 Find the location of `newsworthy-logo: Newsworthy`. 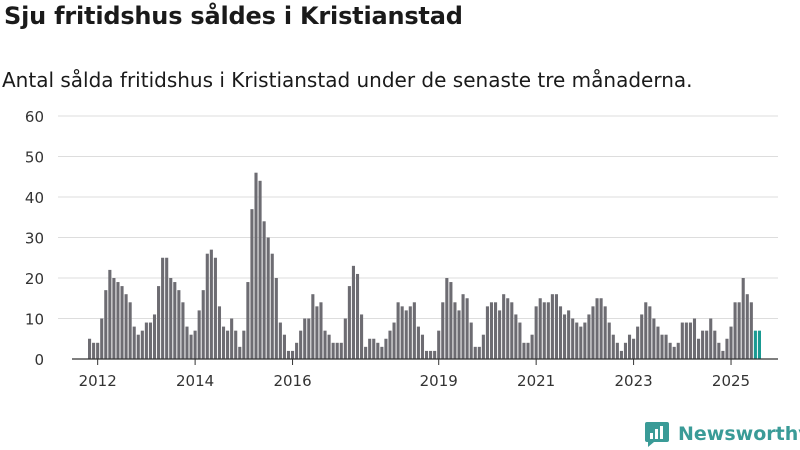

newsworthy-logo: Newsworthy is located at coordinates (722, 434).